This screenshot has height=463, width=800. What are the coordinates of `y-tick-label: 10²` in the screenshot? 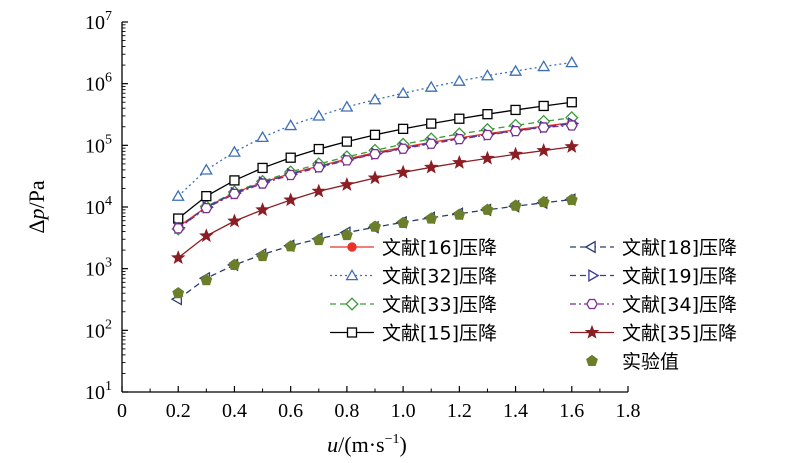 It's located at (98, 329).